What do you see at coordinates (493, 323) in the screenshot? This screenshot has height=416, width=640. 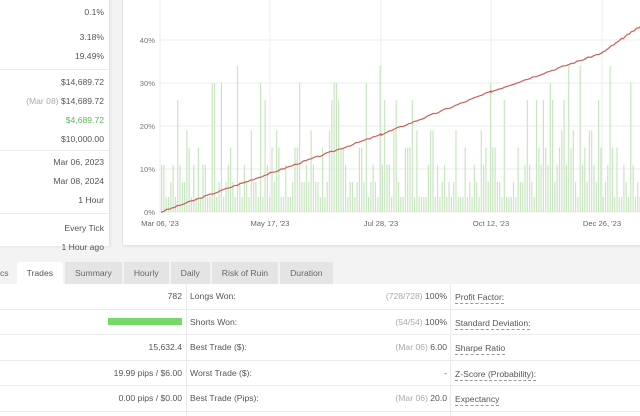 I see `metric-tooltip-label: Standard Deviation:` at bounding box center [493, 323].